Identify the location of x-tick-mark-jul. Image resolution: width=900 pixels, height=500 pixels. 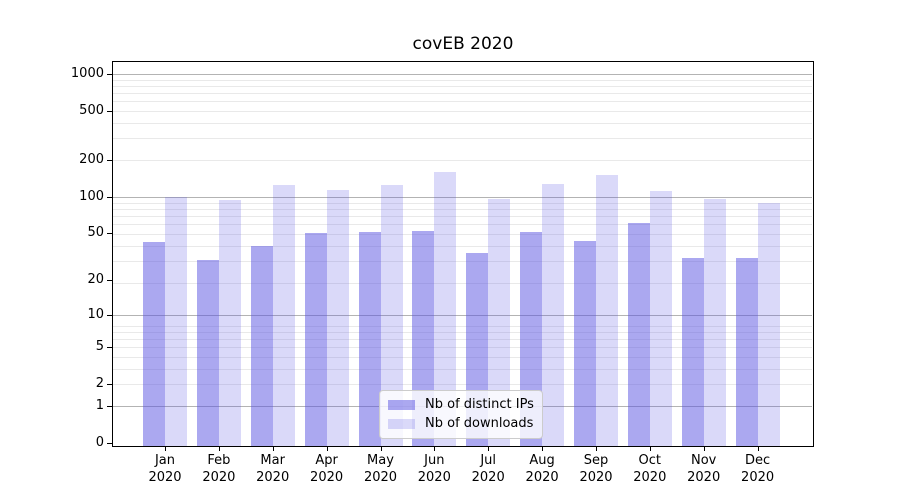
(489, 448).